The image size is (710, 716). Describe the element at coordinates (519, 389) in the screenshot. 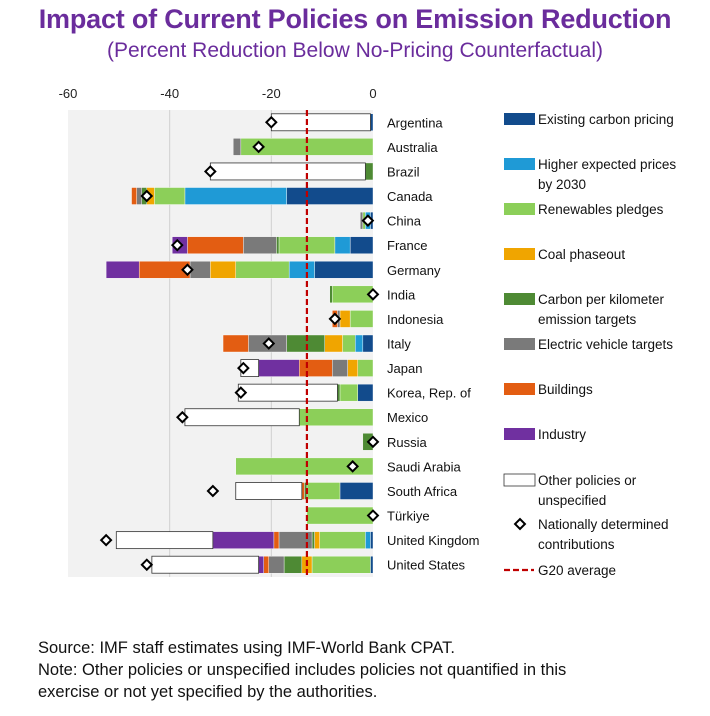

I see `legend-swatch-buildings` at that location.